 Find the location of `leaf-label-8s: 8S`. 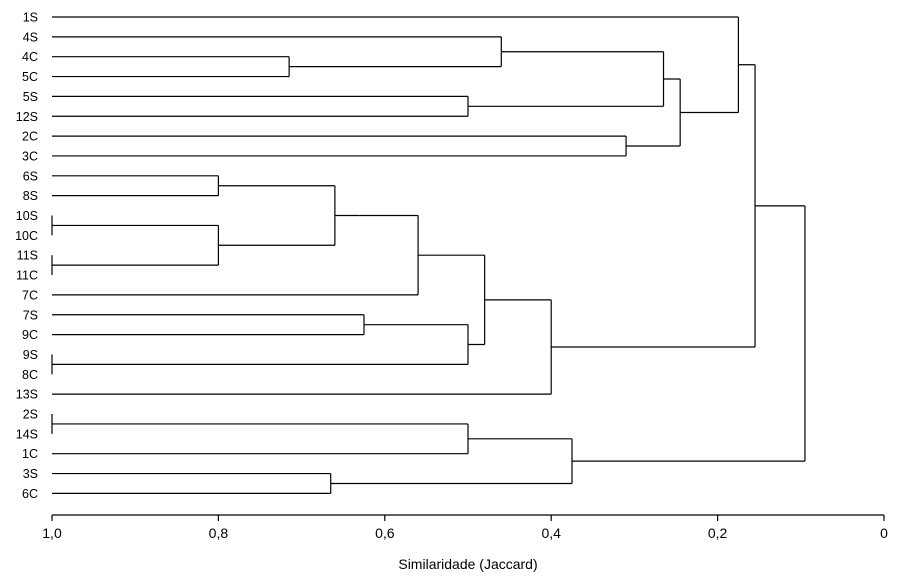

leaf-label-8s: 8S is located at coordinates (30, 196).